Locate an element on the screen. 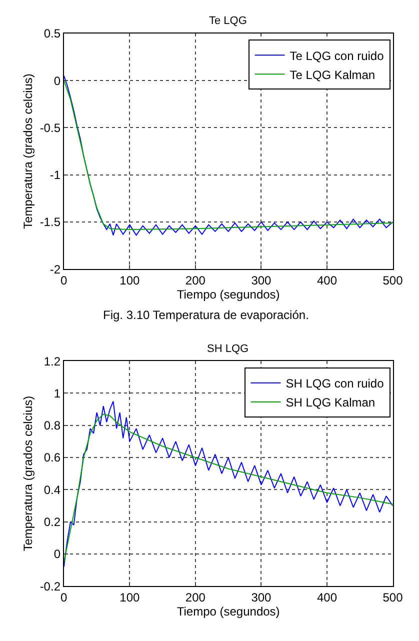 The height and width of the screenshot is (641, 419). y-tick-label: -1.5 is located at coordinates (50, 222).